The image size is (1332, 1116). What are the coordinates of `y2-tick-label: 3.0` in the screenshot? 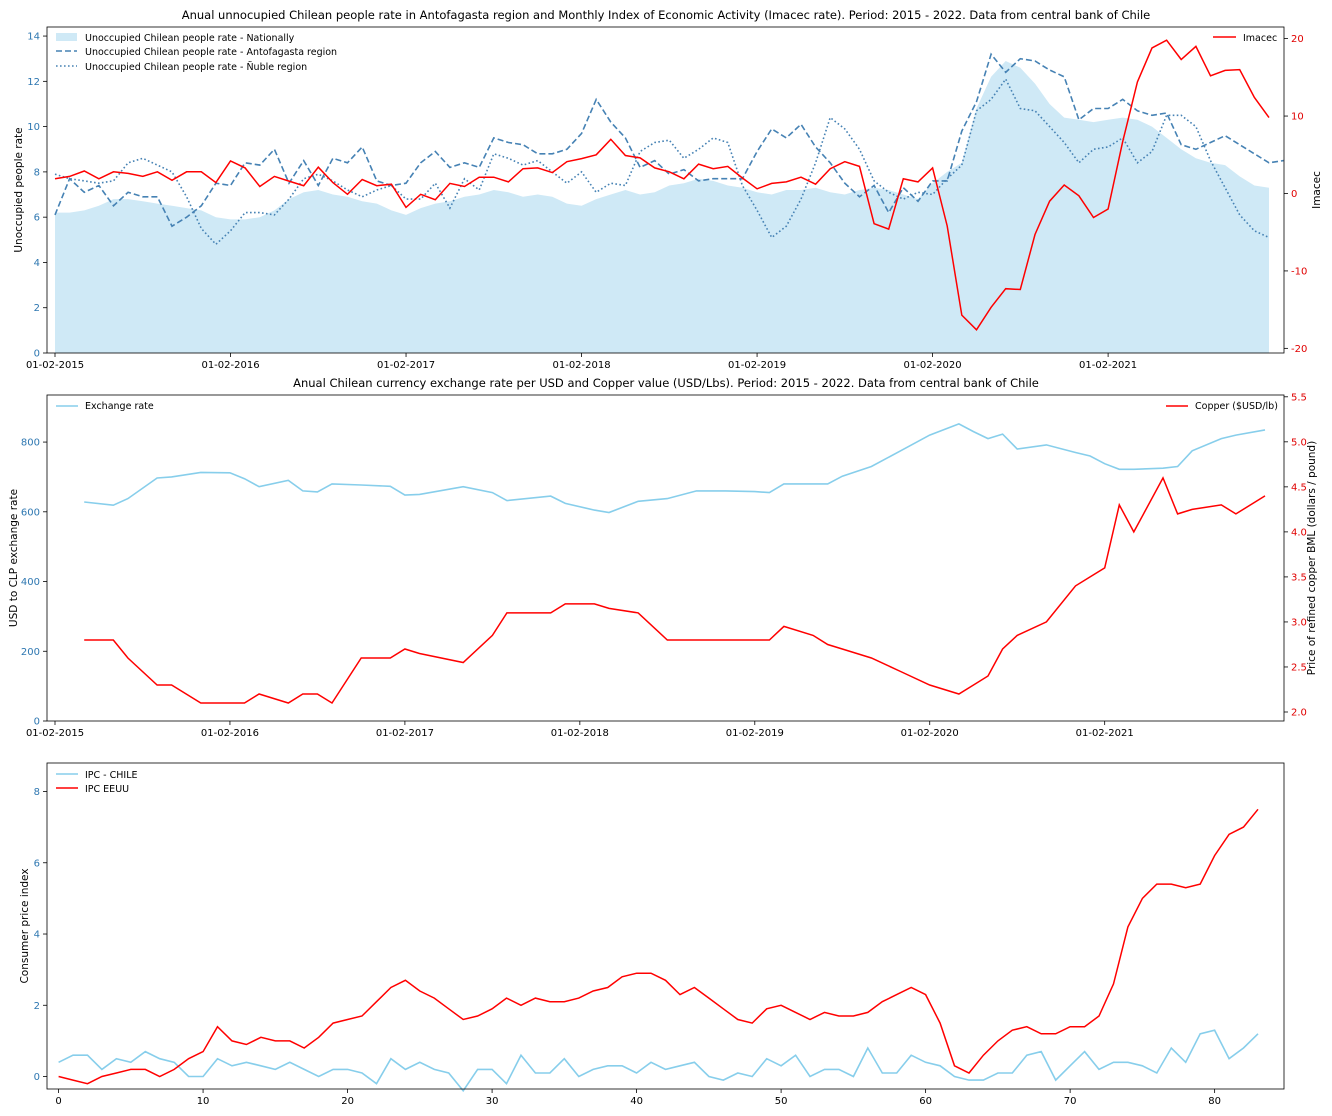 It's located at (1299, 622).